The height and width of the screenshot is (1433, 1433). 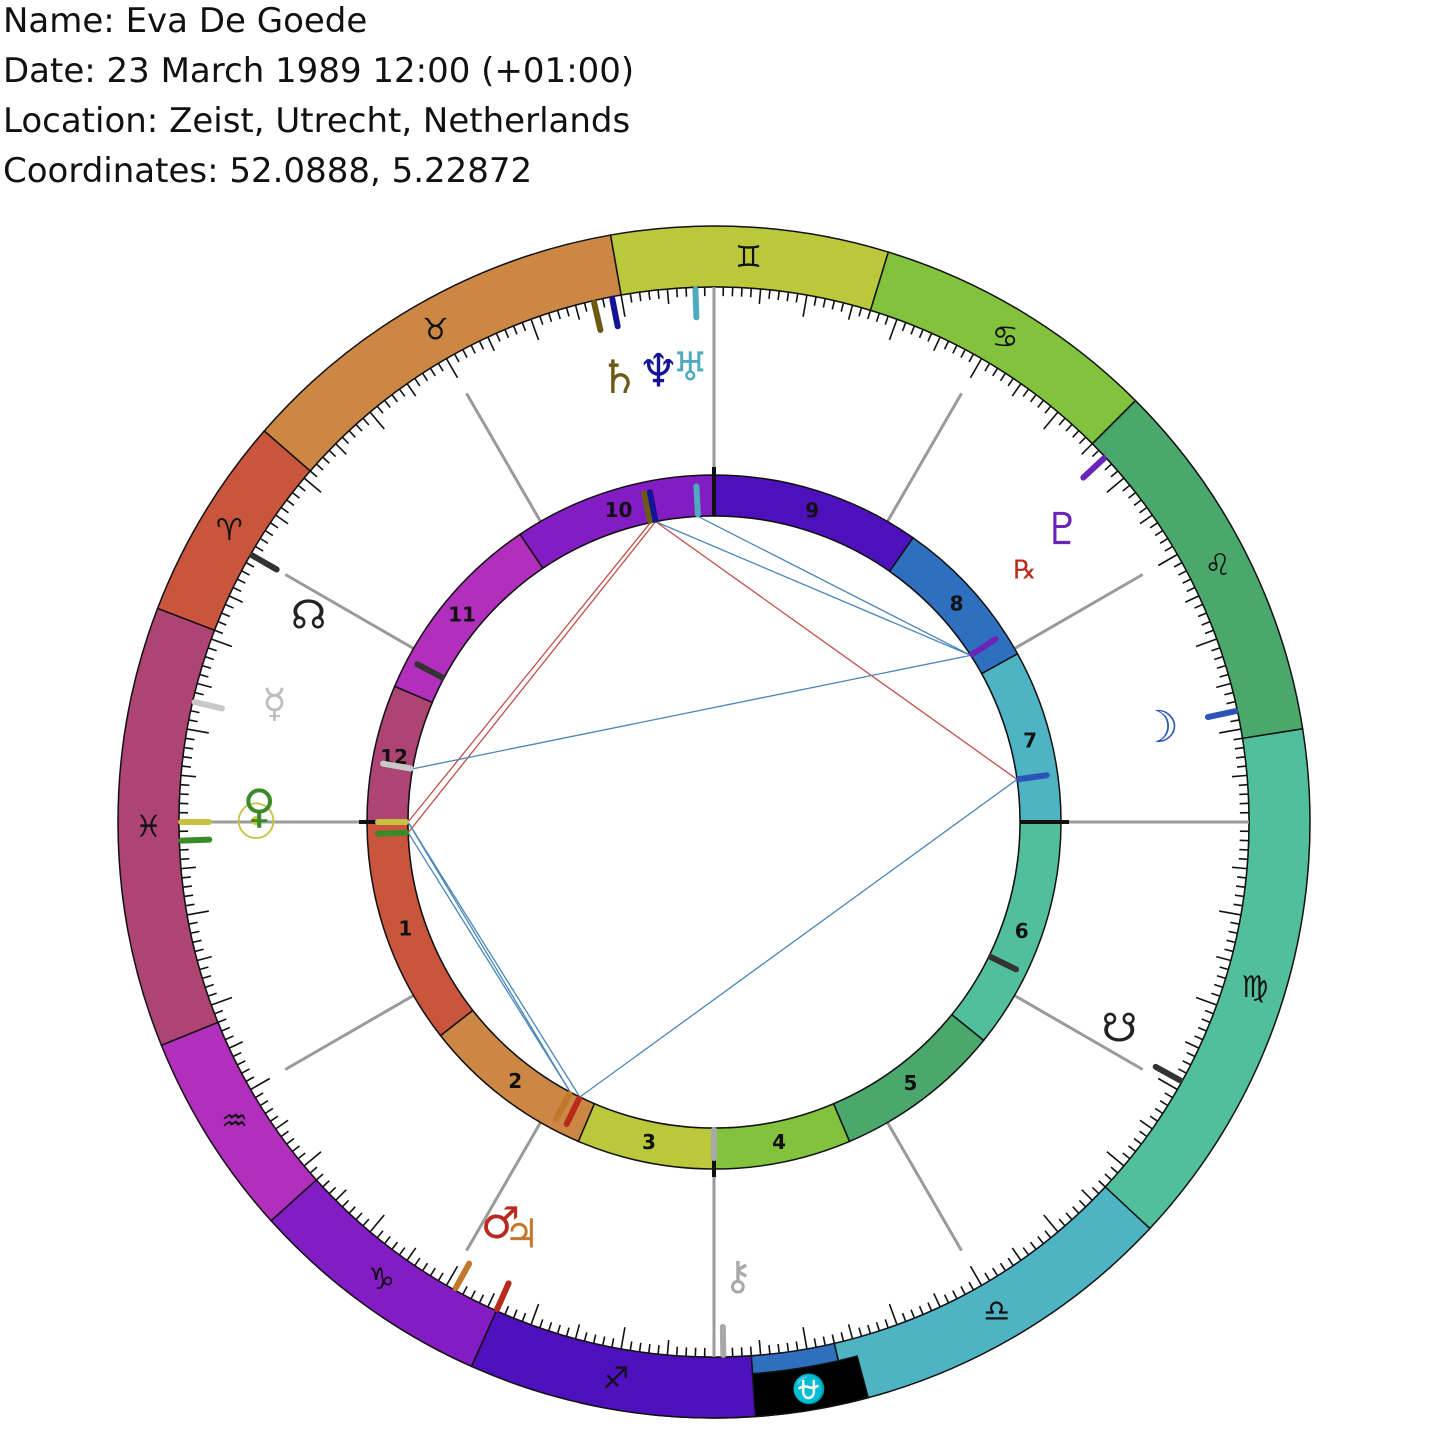 I want to click on house-number-8: 8, so click(x=957, y=604).